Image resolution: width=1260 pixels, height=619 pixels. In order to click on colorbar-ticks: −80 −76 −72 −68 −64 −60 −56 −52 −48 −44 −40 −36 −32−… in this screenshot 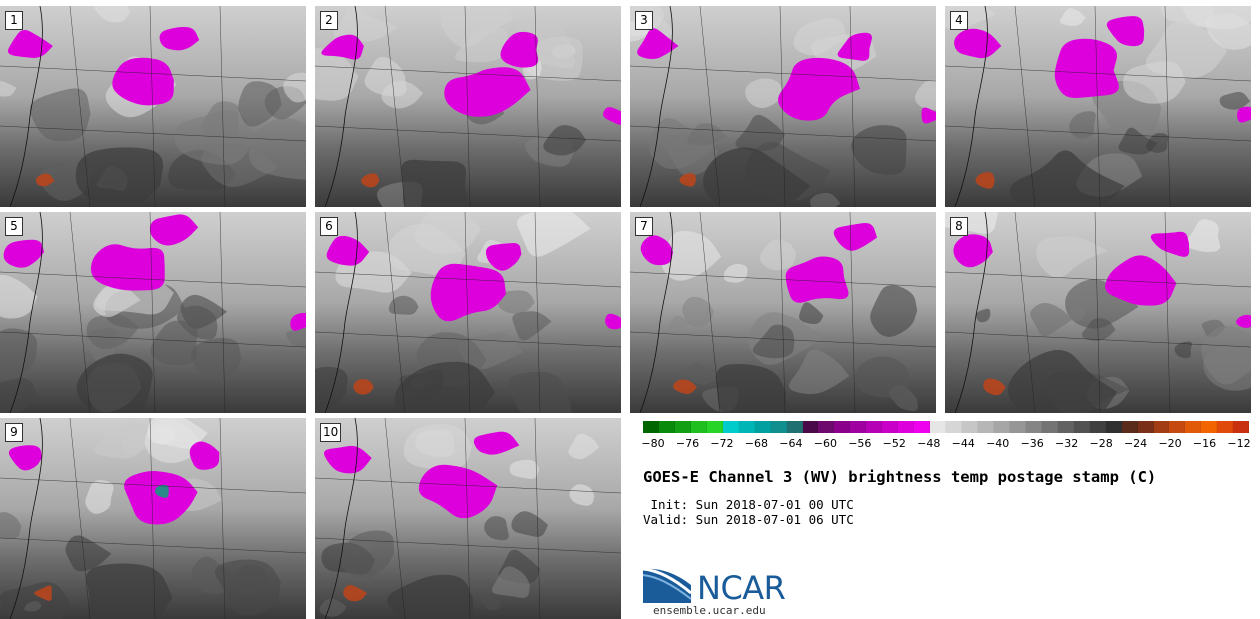, I will do `click(946, 444)`.